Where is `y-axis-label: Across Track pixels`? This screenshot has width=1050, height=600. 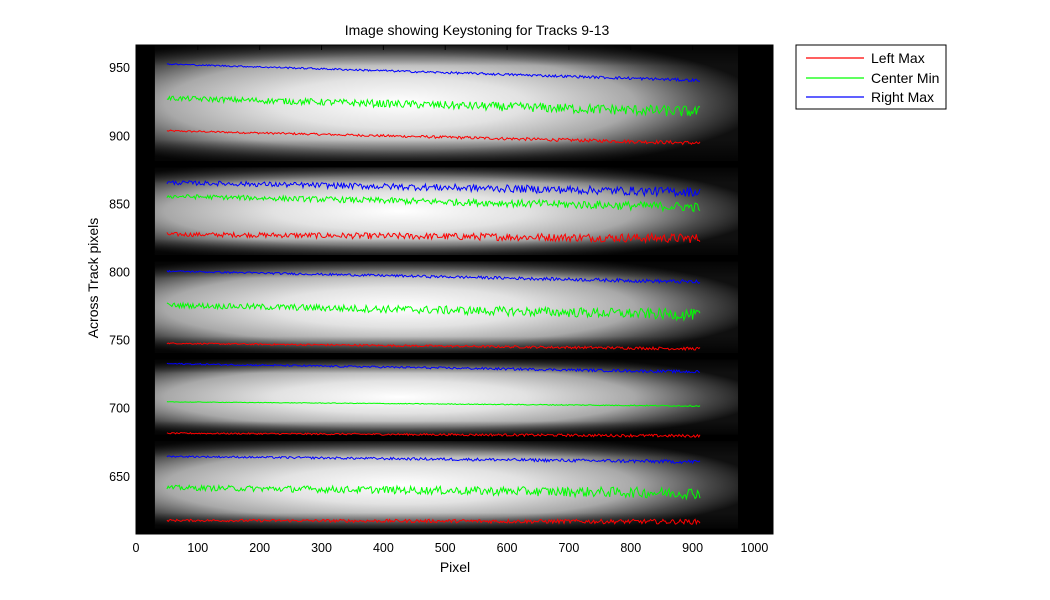 y-axis-label: Across Track pixels is located at coordinates (93, 278).